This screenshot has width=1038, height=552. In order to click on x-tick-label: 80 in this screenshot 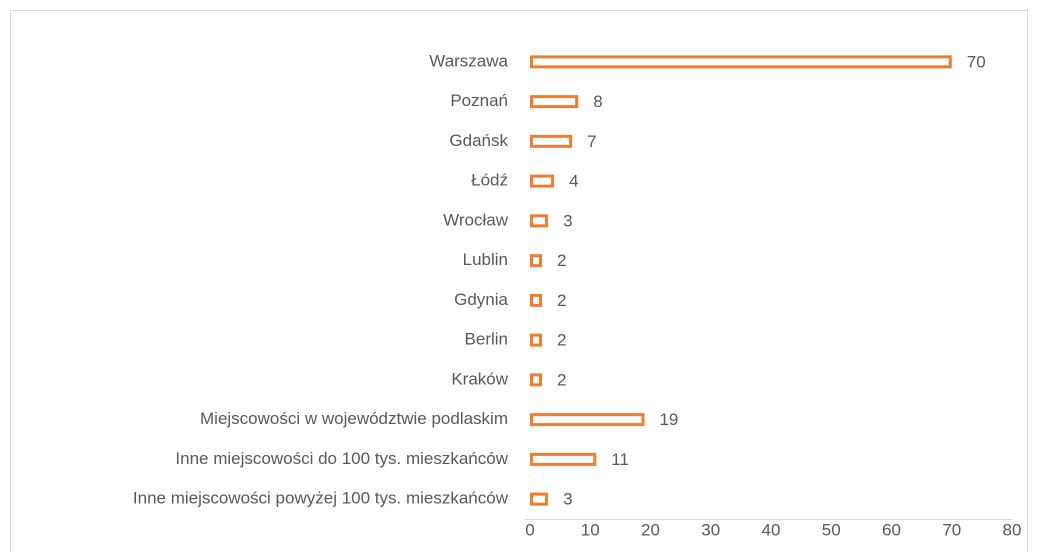, I will do `click(1012, 529)`.